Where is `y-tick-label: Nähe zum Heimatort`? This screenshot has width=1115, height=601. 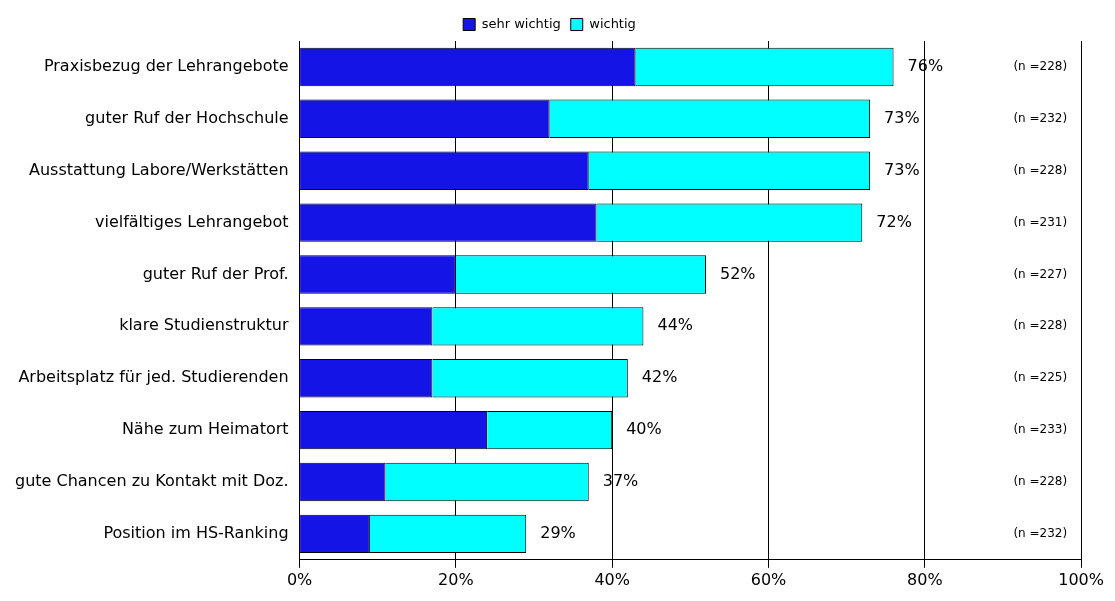
y-tick-label: Nähe zum Heimatort is located at coordinates (205, 429).